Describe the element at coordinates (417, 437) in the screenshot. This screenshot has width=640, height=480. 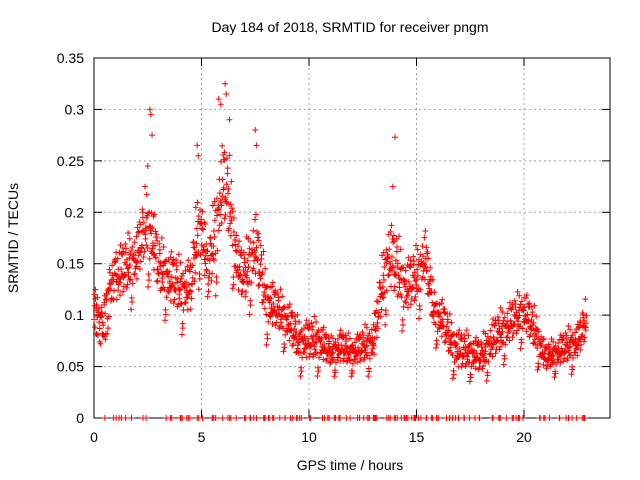
I see `x-tick-label: 15` at that location.